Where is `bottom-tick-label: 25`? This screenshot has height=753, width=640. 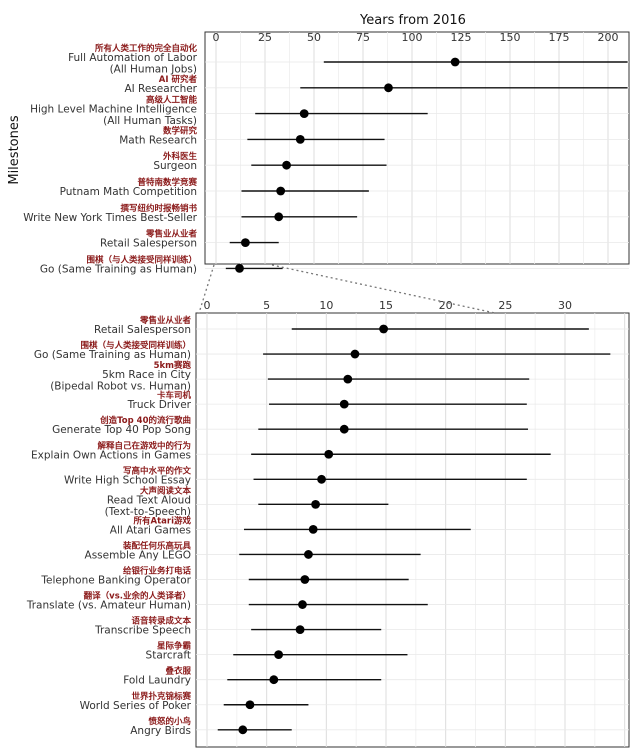
bottom-tick-label: 25 is located at coordinates (505, 305).